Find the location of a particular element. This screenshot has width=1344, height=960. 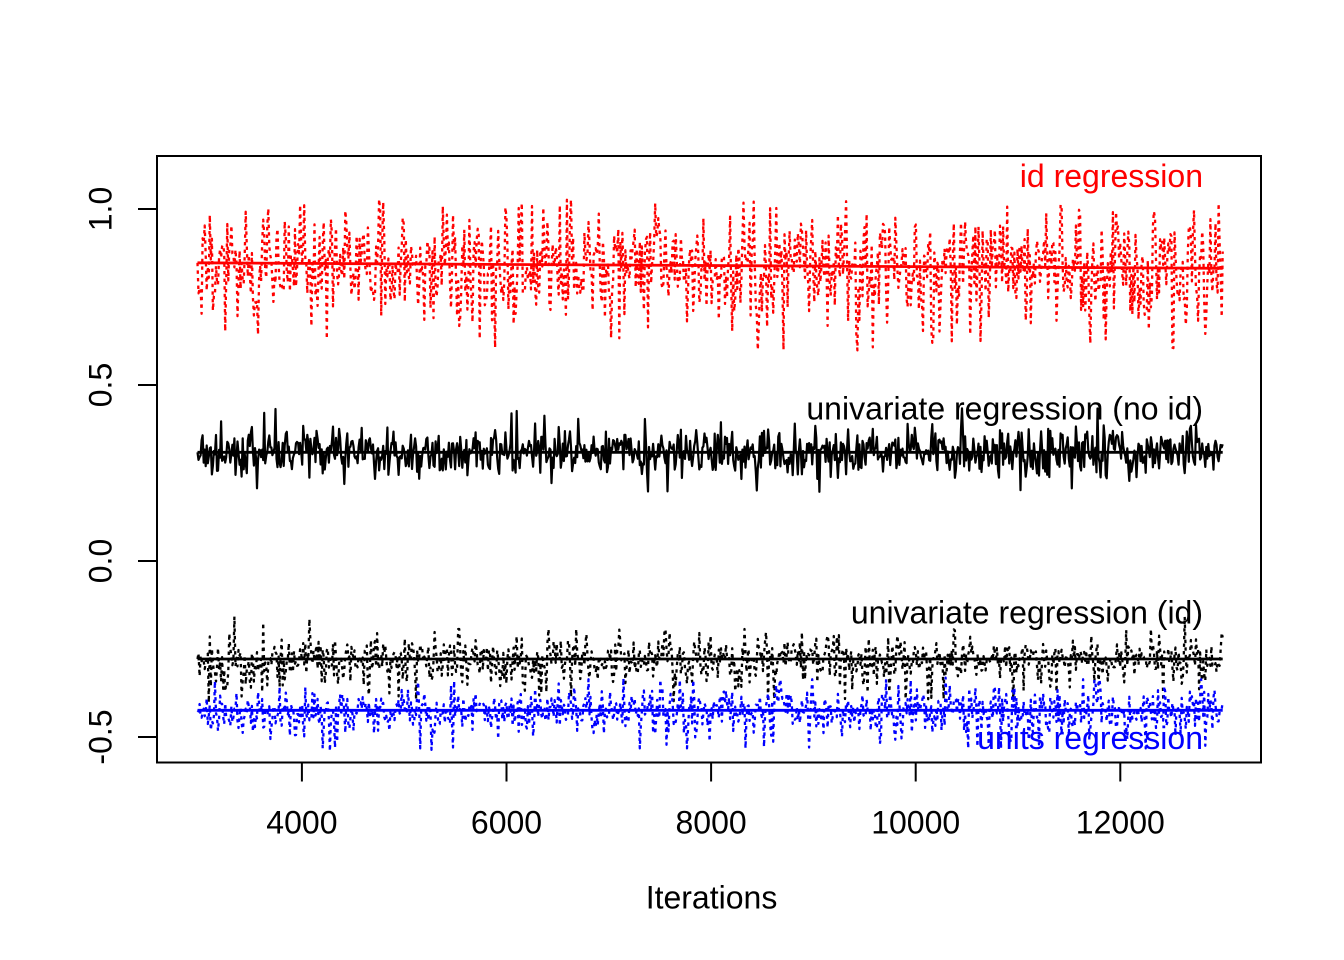

svg-text: units regression is located at coordinates (1090, 738).